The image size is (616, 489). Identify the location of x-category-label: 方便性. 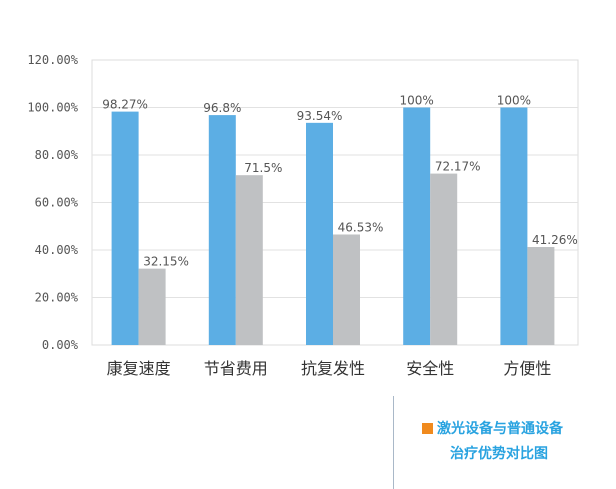
(527, 368).